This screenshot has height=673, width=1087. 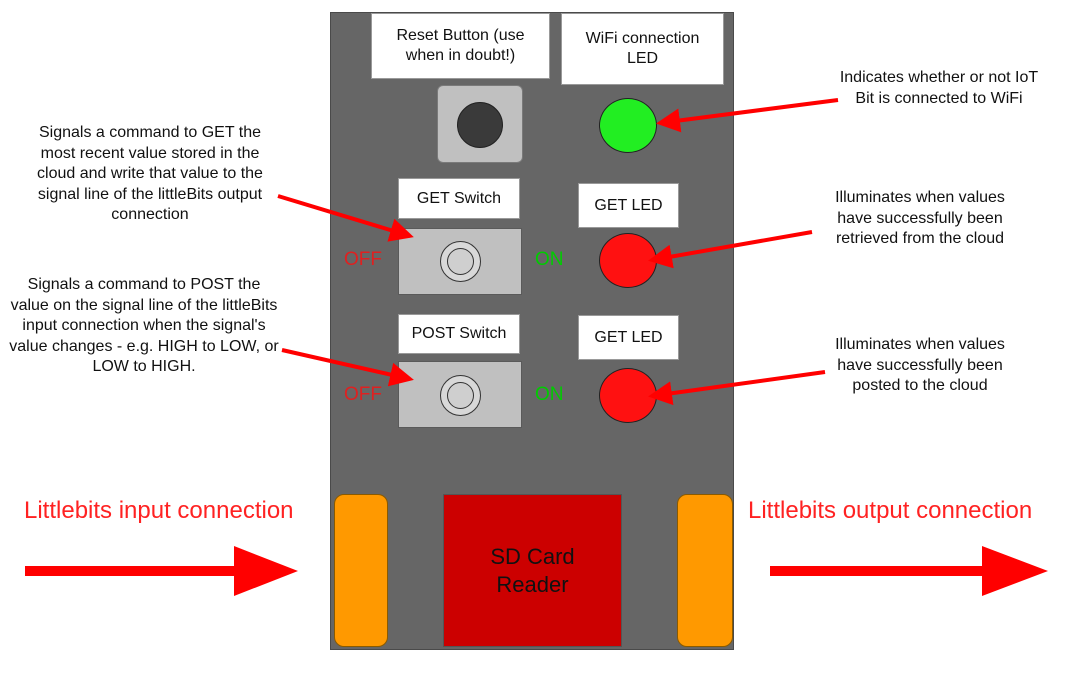 What do you see at coordinates (747, 115) in the screenshot?
I see `wifi-arrow-icon` at bounding box center [747, 115].